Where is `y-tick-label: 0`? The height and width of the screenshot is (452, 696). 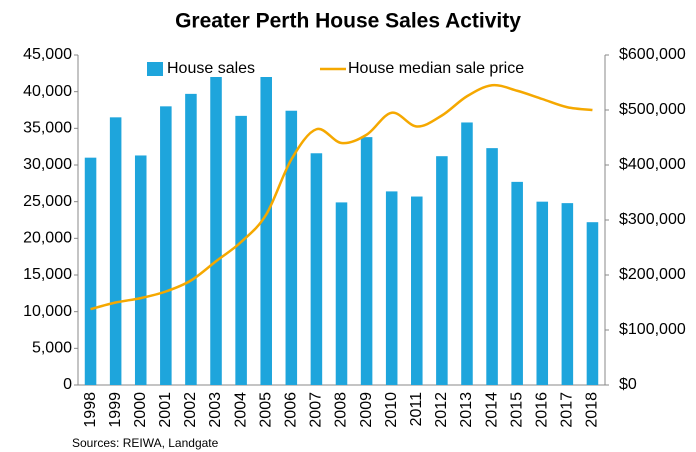 y-tick-label: 0 is located at coordinates (67, 384).